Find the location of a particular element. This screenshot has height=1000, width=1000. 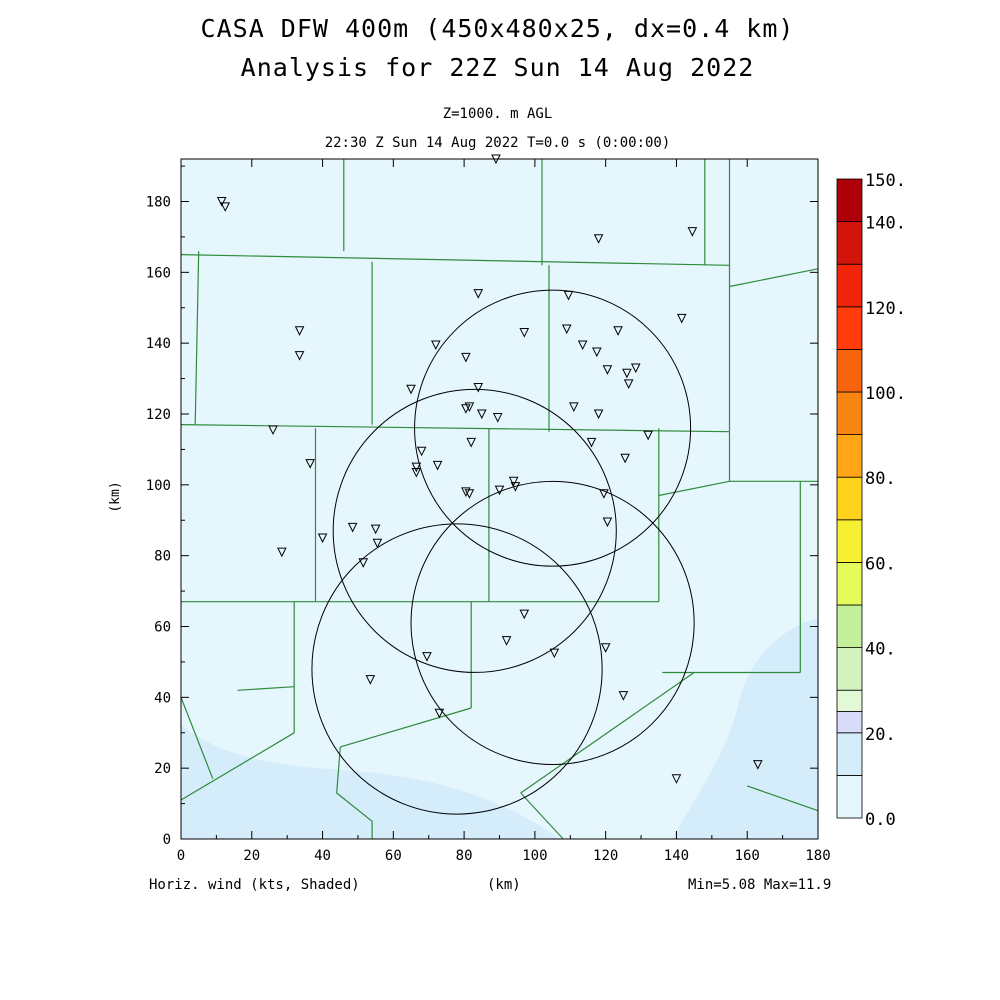

colorbar-label: 40. is located at coordinates (880, 650).